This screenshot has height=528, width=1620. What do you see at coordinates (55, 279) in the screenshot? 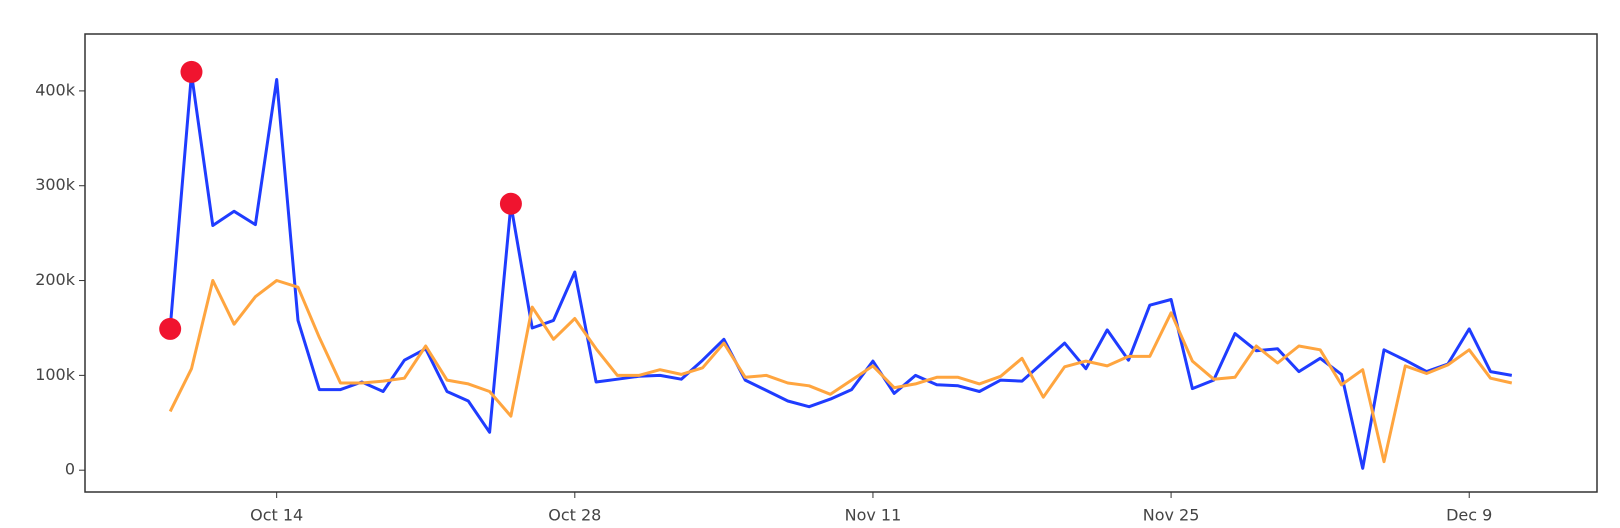
I see `y-tick-label: 200k` at bounding box center [55, 279].